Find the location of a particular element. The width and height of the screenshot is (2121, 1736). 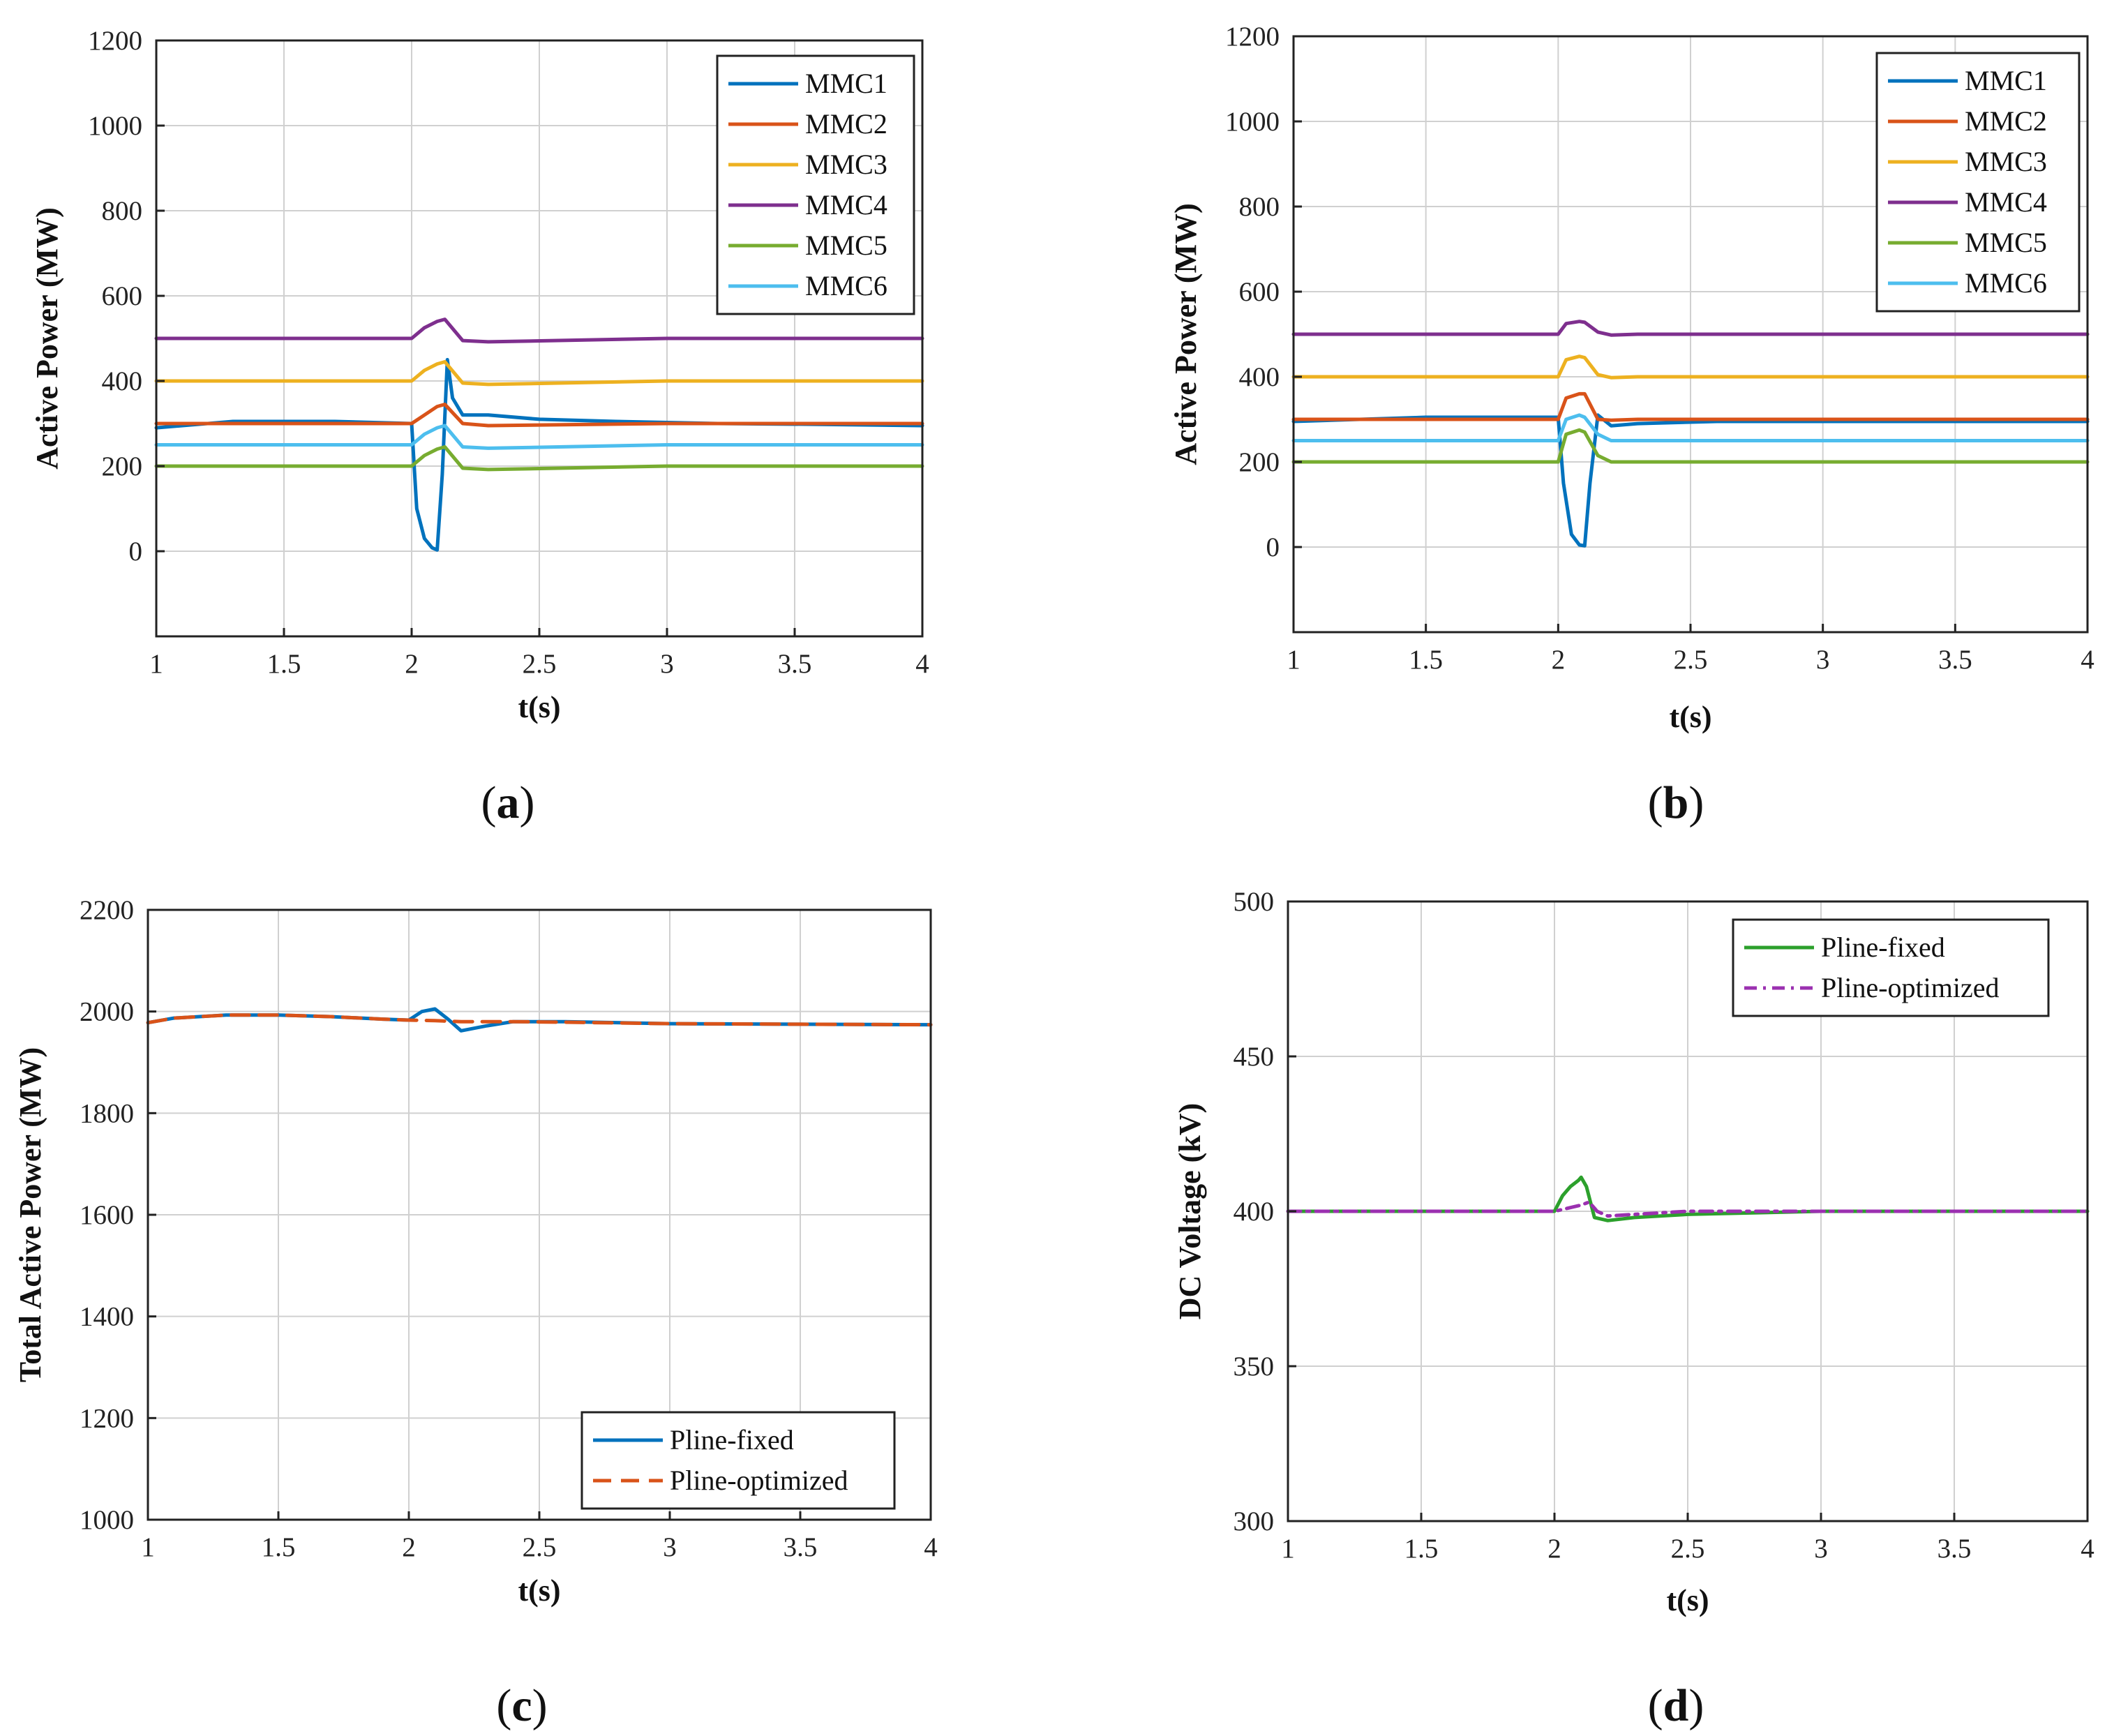

y-tick-label: 350 is located at coordinates (1254, 1367).